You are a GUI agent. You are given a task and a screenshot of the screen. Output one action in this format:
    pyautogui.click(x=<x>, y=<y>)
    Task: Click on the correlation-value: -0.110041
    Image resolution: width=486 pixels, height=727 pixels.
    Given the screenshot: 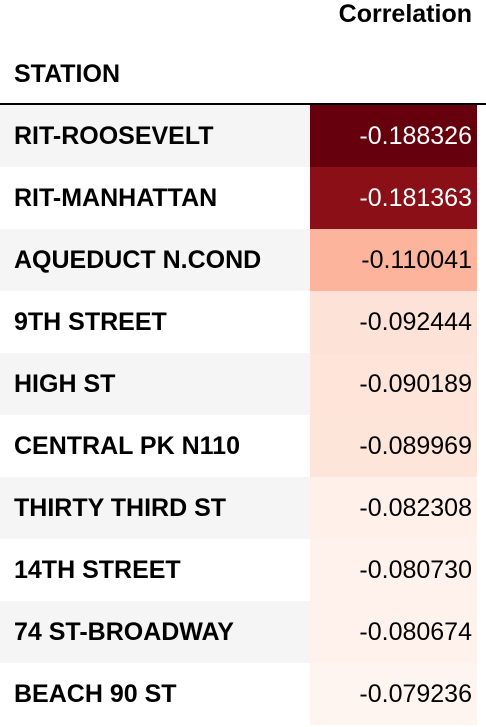 What is the action you would take?
    pyautogui.click(x=393, y=260)
    